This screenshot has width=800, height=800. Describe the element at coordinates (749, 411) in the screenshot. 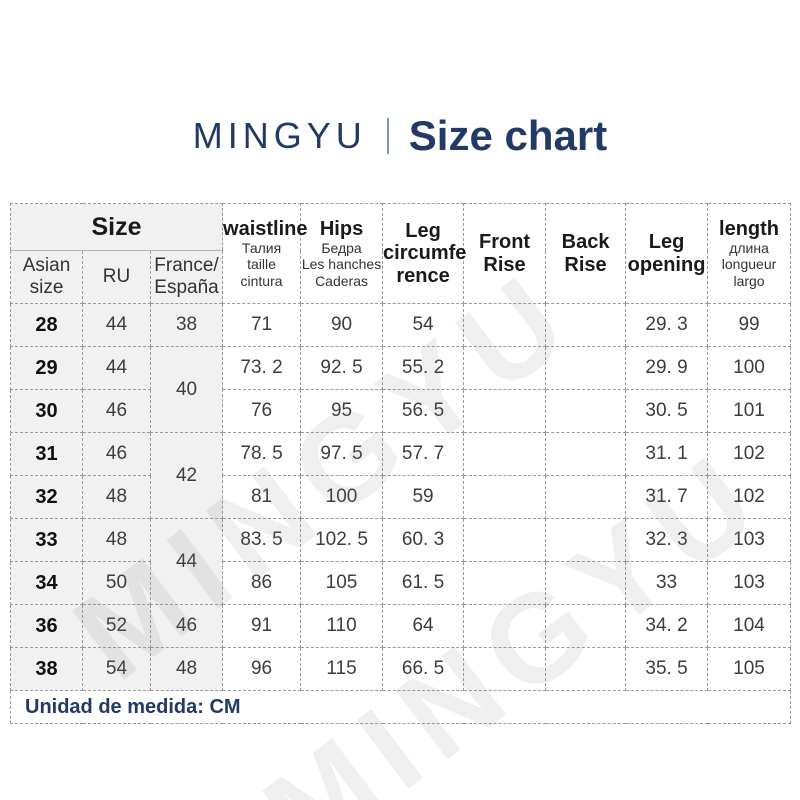

I see `length-cell: 101` at that location.